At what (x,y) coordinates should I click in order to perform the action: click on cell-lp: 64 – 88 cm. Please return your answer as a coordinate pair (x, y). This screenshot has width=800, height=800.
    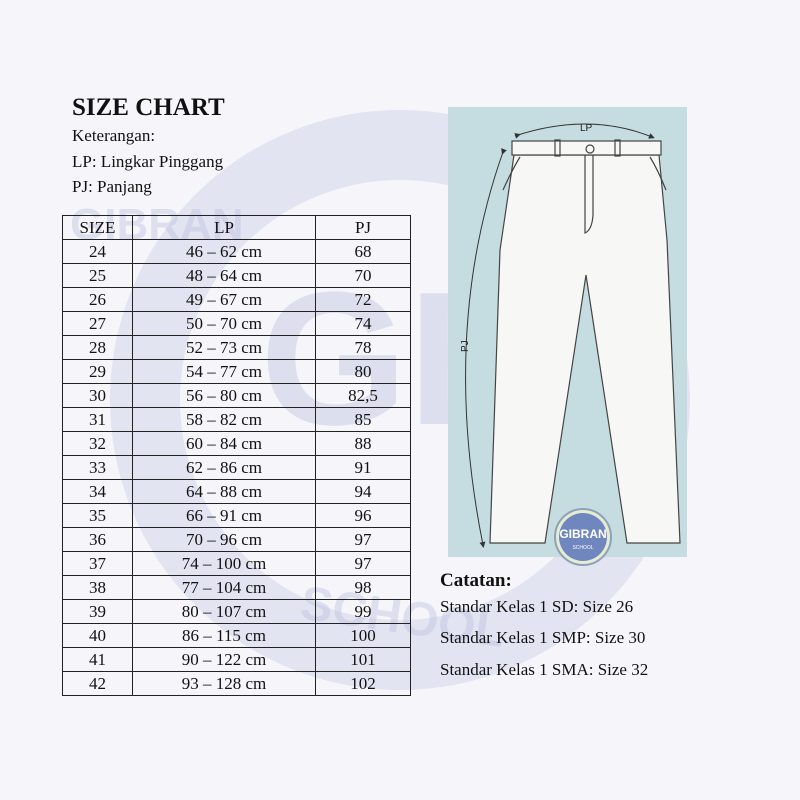
    Looking at the image, I should click on (224, 491).